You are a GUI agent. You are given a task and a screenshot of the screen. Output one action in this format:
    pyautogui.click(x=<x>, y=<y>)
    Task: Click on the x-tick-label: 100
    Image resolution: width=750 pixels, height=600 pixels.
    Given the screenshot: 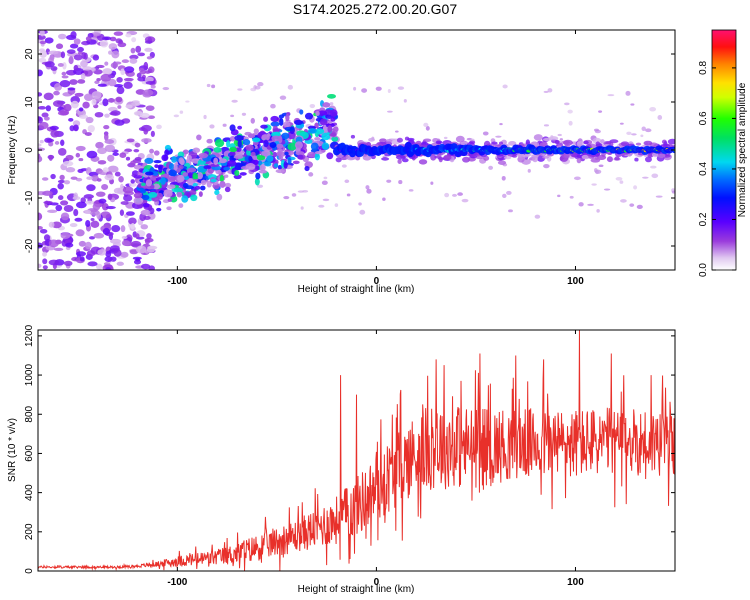 What is the action you would take?
    pyautogui.click(x=575, y=281)
    